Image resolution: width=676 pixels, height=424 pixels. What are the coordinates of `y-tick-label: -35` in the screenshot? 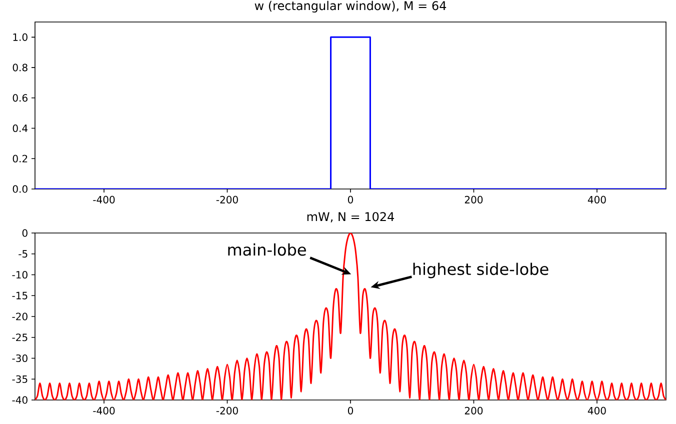 It's located at (20, 379).